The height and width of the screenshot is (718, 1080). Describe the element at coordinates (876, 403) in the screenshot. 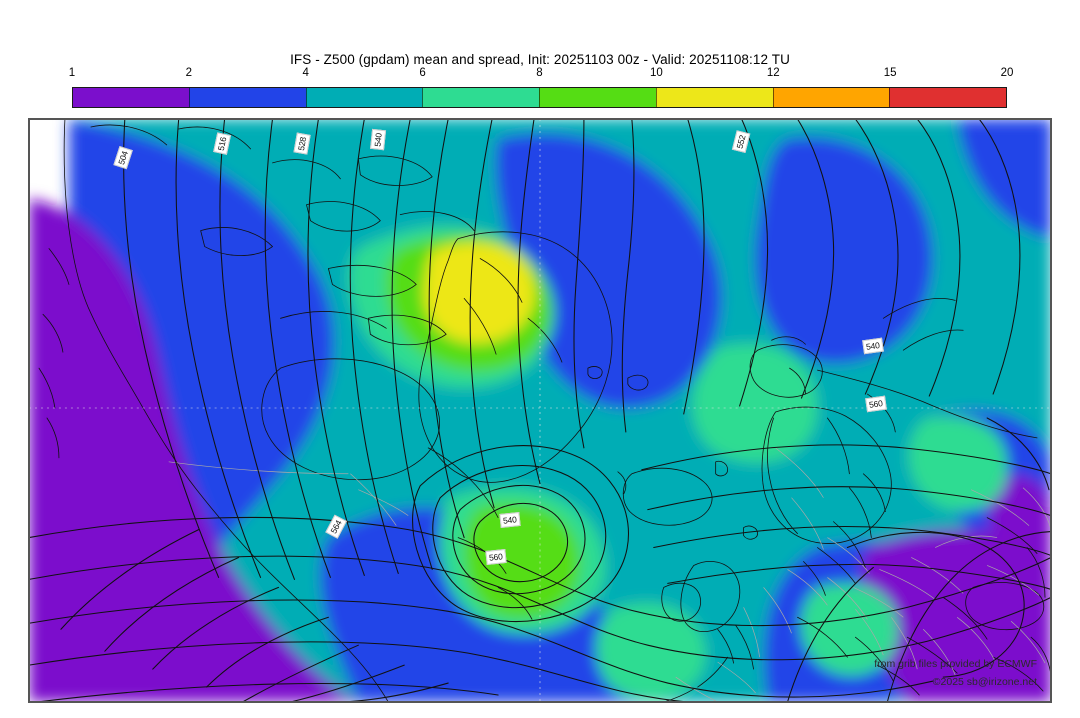

I see `contour-label-560-6: 560` at that location.